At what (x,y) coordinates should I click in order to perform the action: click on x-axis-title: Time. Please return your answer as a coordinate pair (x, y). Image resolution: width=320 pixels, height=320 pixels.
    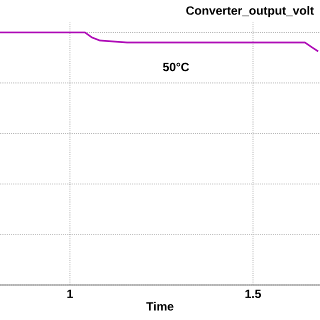
    Looking at the image, I should click on (160, 306).